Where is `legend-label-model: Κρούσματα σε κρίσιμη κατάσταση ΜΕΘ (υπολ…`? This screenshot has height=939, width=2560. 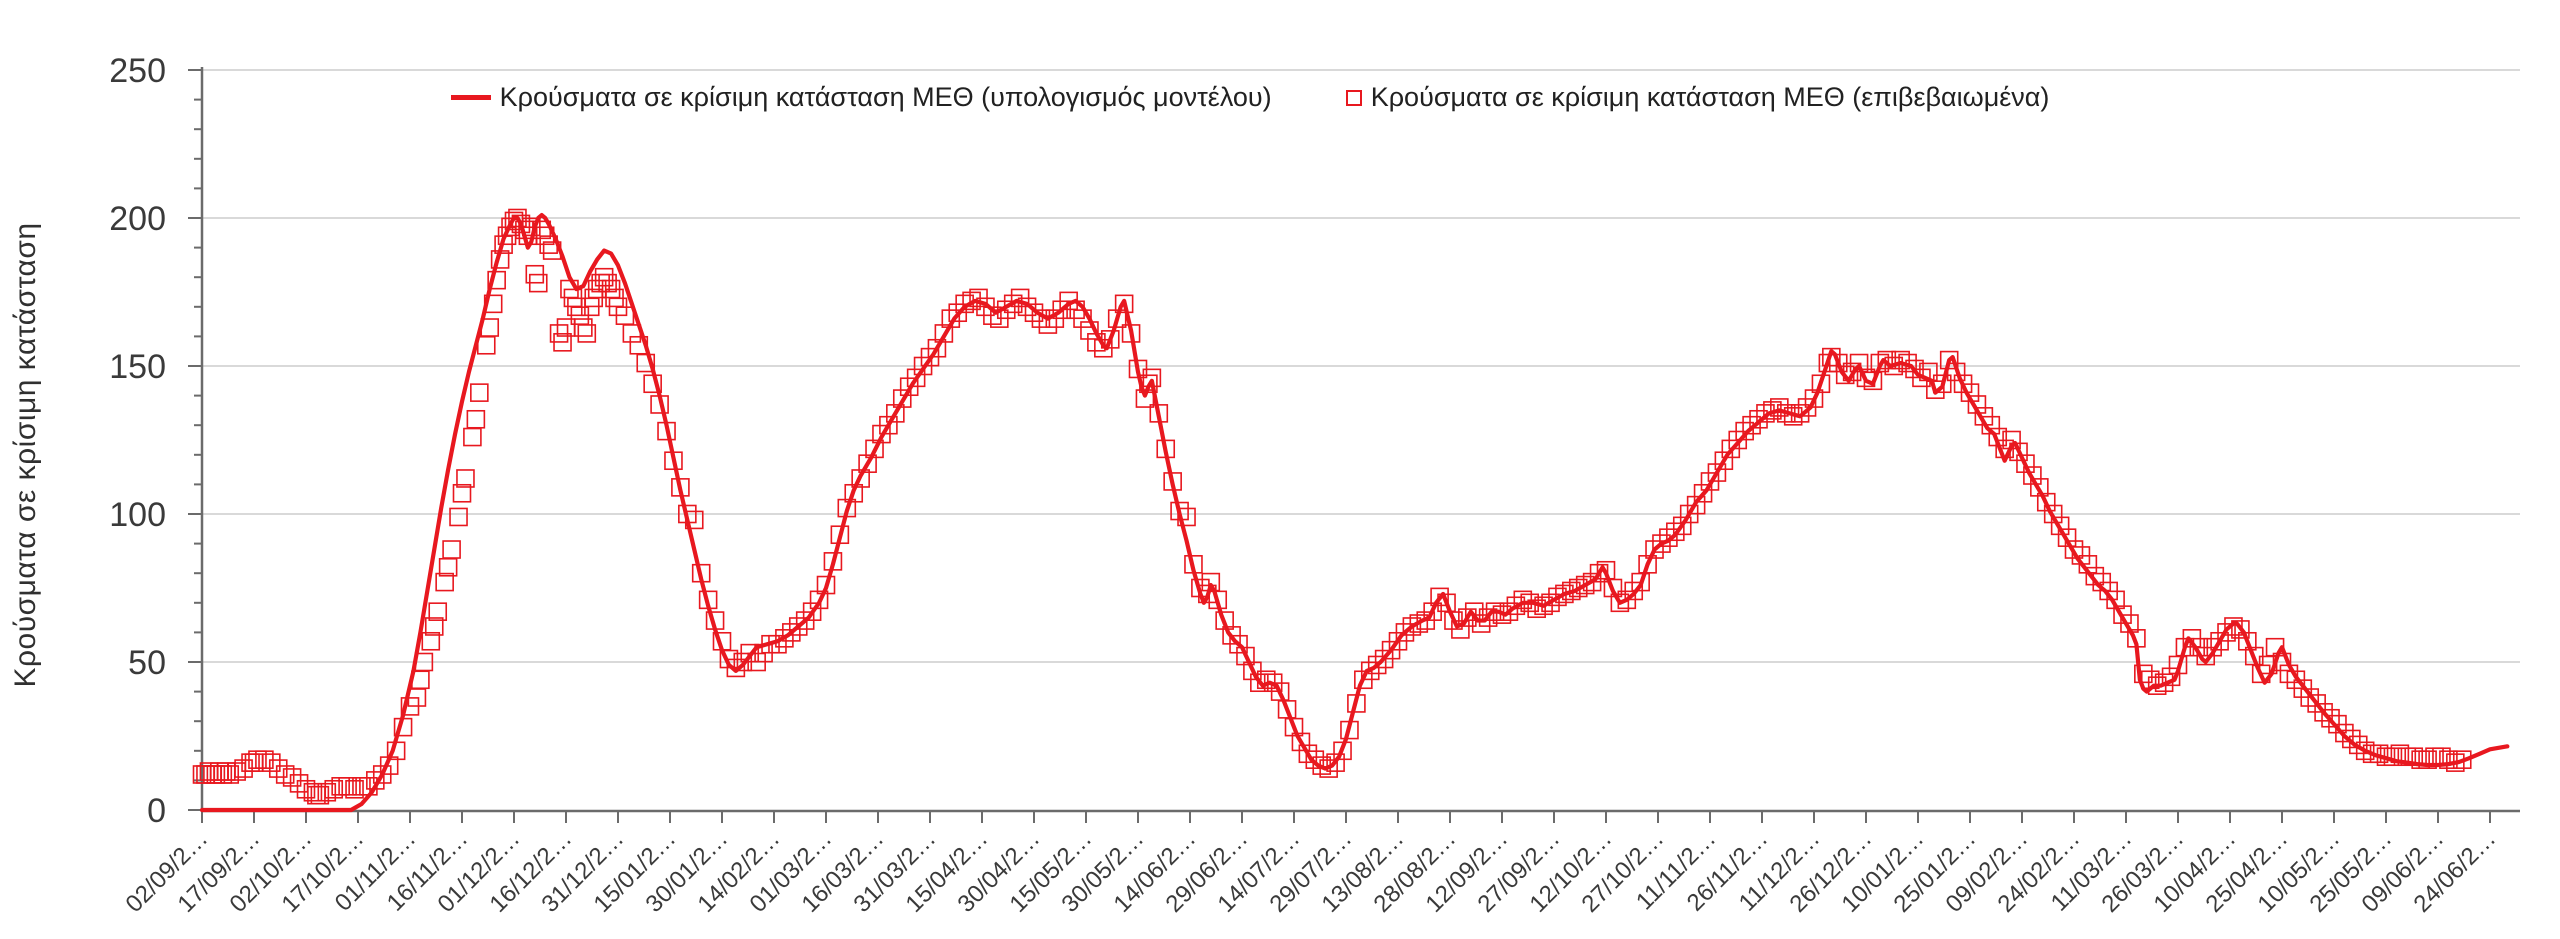
legend-label-model: Κρούσματα σε κρίσιμη κατάσταση ΜΕΘ (υπολ… is located at coordinates (885, 97).